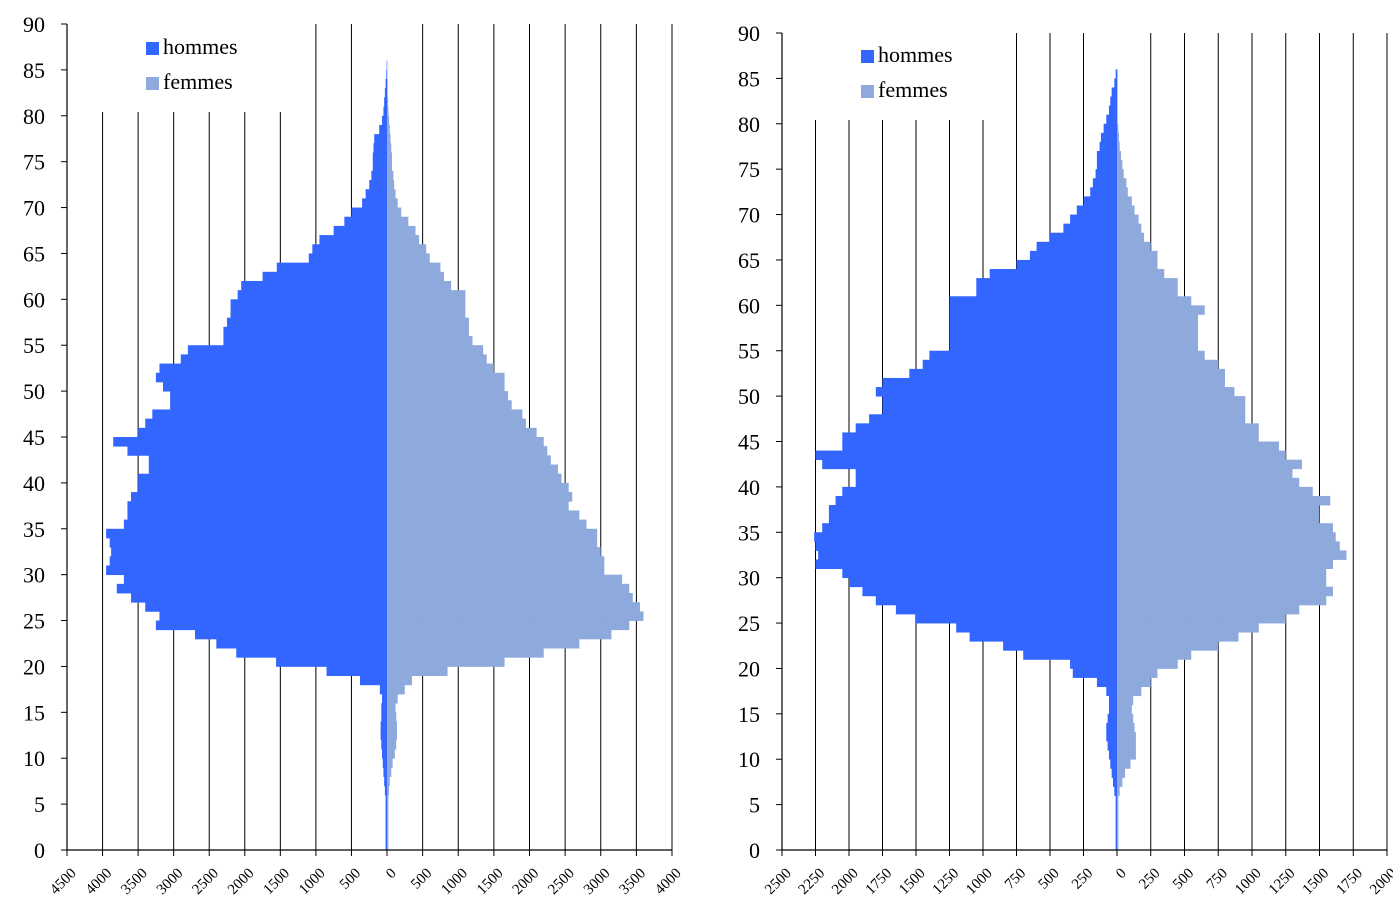 The image size is (1393, 912). What do you see at coordinates (1248, 881) in the screenshot?
I see `x-tick-label: 1000` at bounding box center [1248, 881].